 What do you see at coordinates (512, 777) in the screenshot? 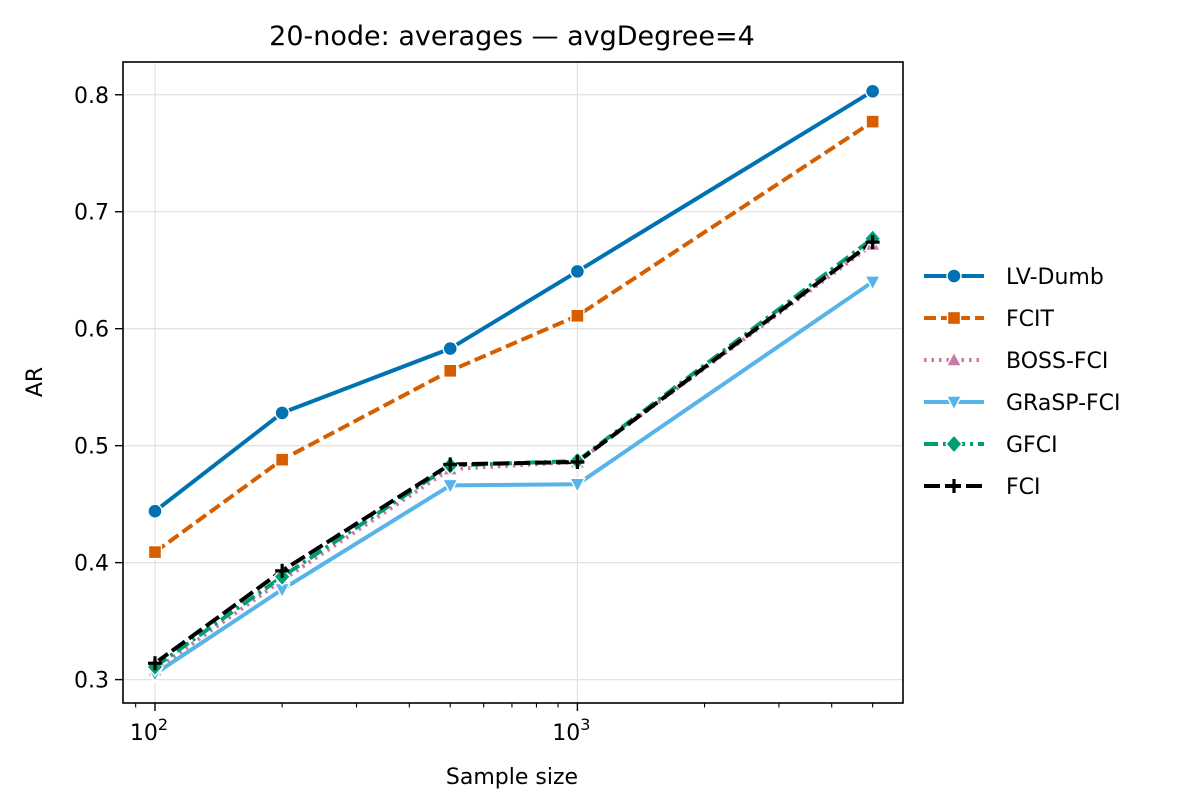
I see `x-axis-title: Sample size` at bounding box center [512, 777].